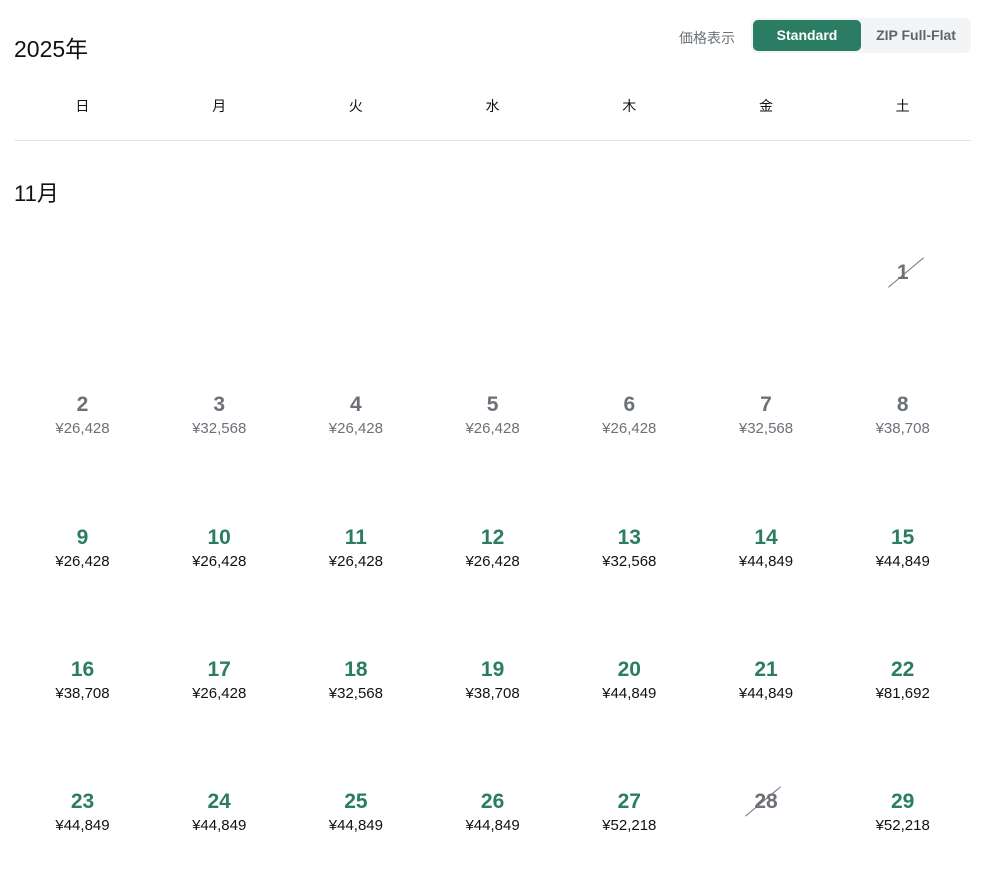 The height and width of the screenshot is (880, 985). What do you see at coordinates (903, 802) in the screenshot?
I see `day-number: 29` at bounding box center [903, 802].